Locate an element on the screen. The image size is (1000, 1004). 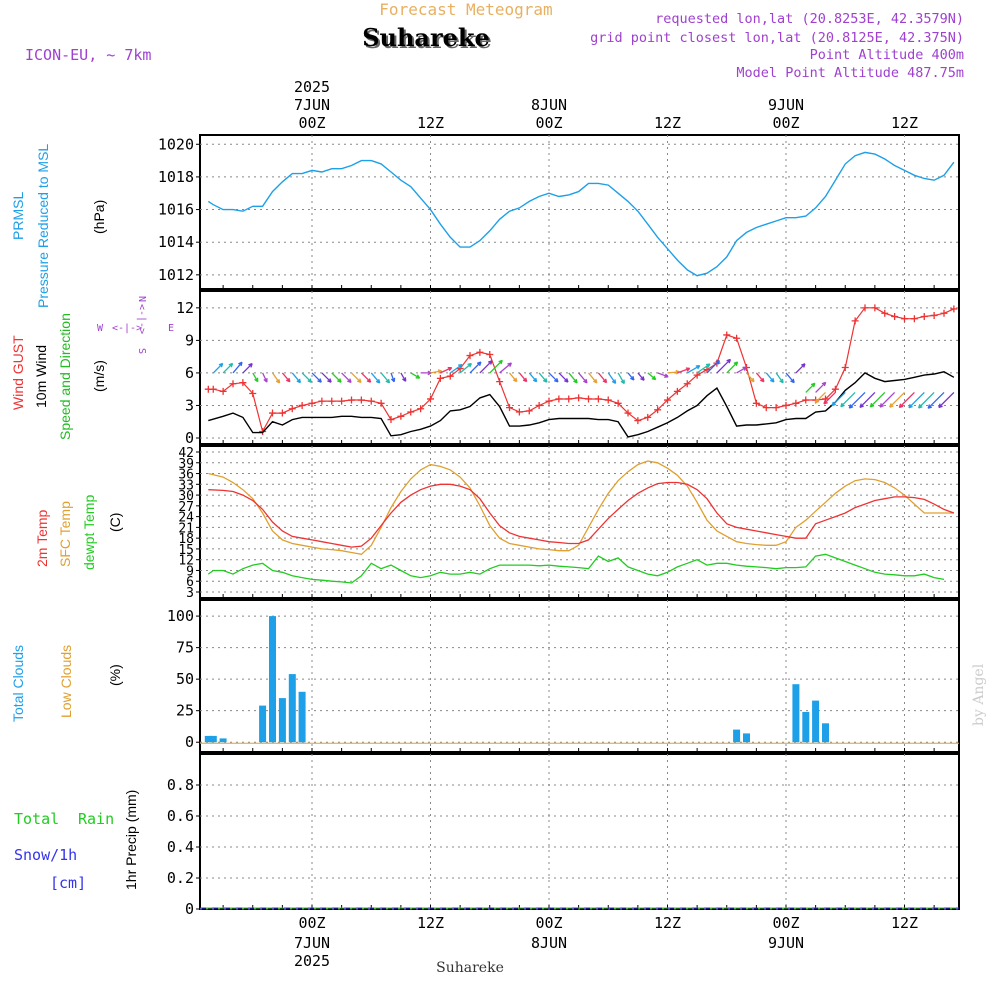
time-label-bottom-0: 00Z is located at coordinates (311, 923).